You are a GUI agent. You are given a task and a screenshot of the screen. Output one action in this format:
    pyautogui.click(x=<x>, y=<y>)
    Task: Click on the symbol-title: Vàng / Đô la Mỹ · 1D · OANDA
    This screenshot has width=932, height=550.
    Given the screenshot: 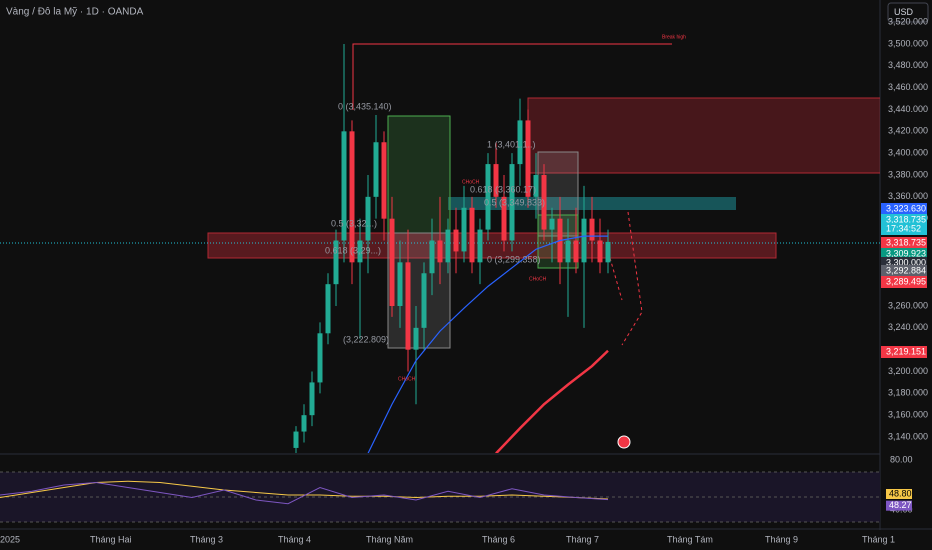 What is the action you would take?
    pyautogui.click(x=75, y=12)
    